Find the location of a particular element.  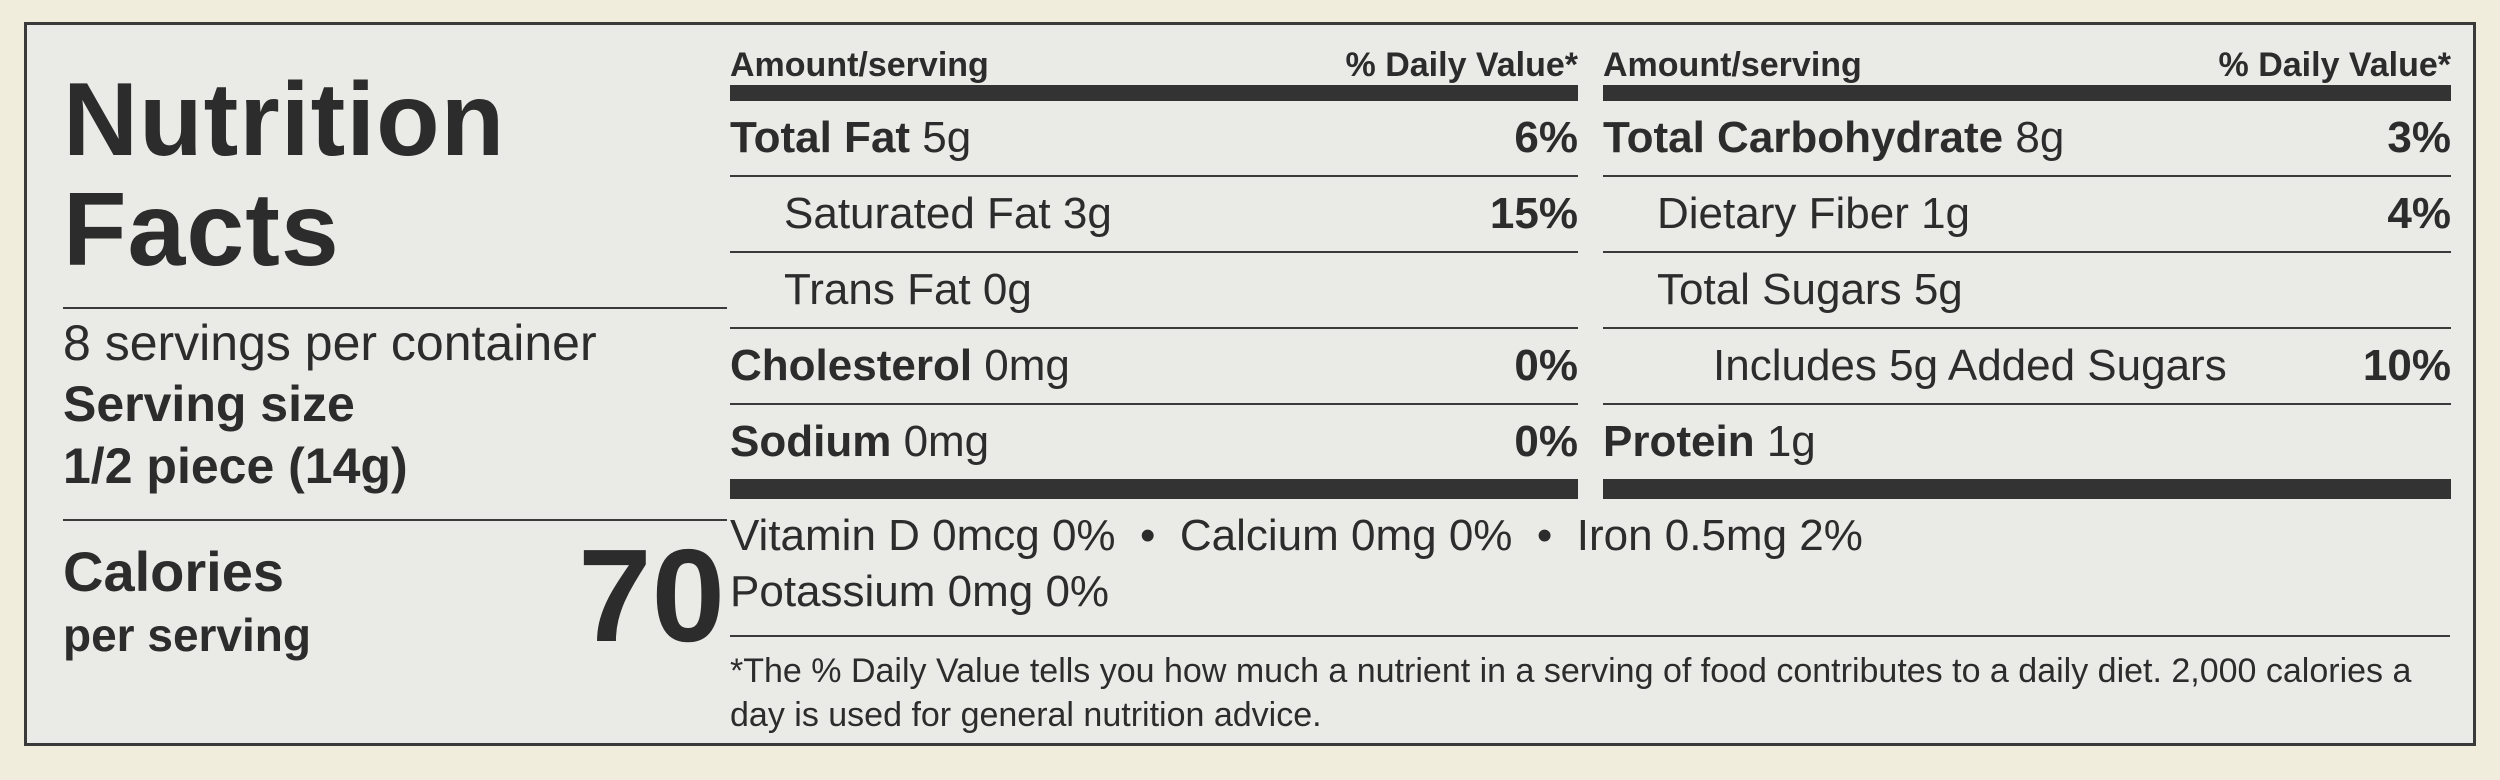

nutrient-name: Total Fat is located at coordinates (820, 137).